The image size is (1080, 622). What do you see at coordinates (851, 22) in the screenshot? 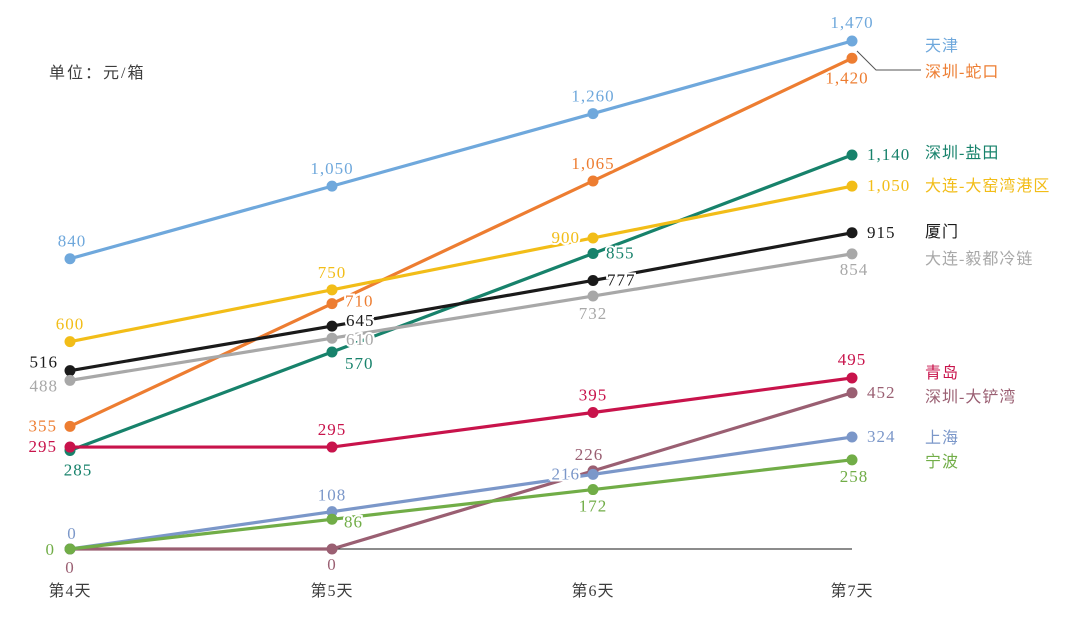
I see `value-label: 1,470` at bounding box center [851, 22].